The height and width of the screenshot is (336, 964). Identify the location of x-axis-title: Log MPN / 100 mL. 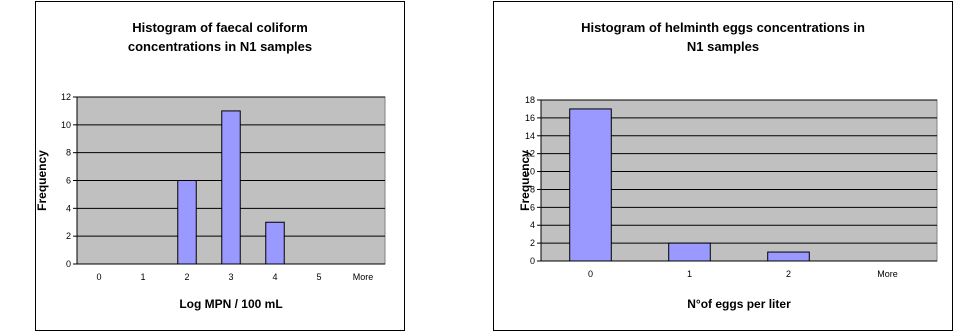
(230, 304).